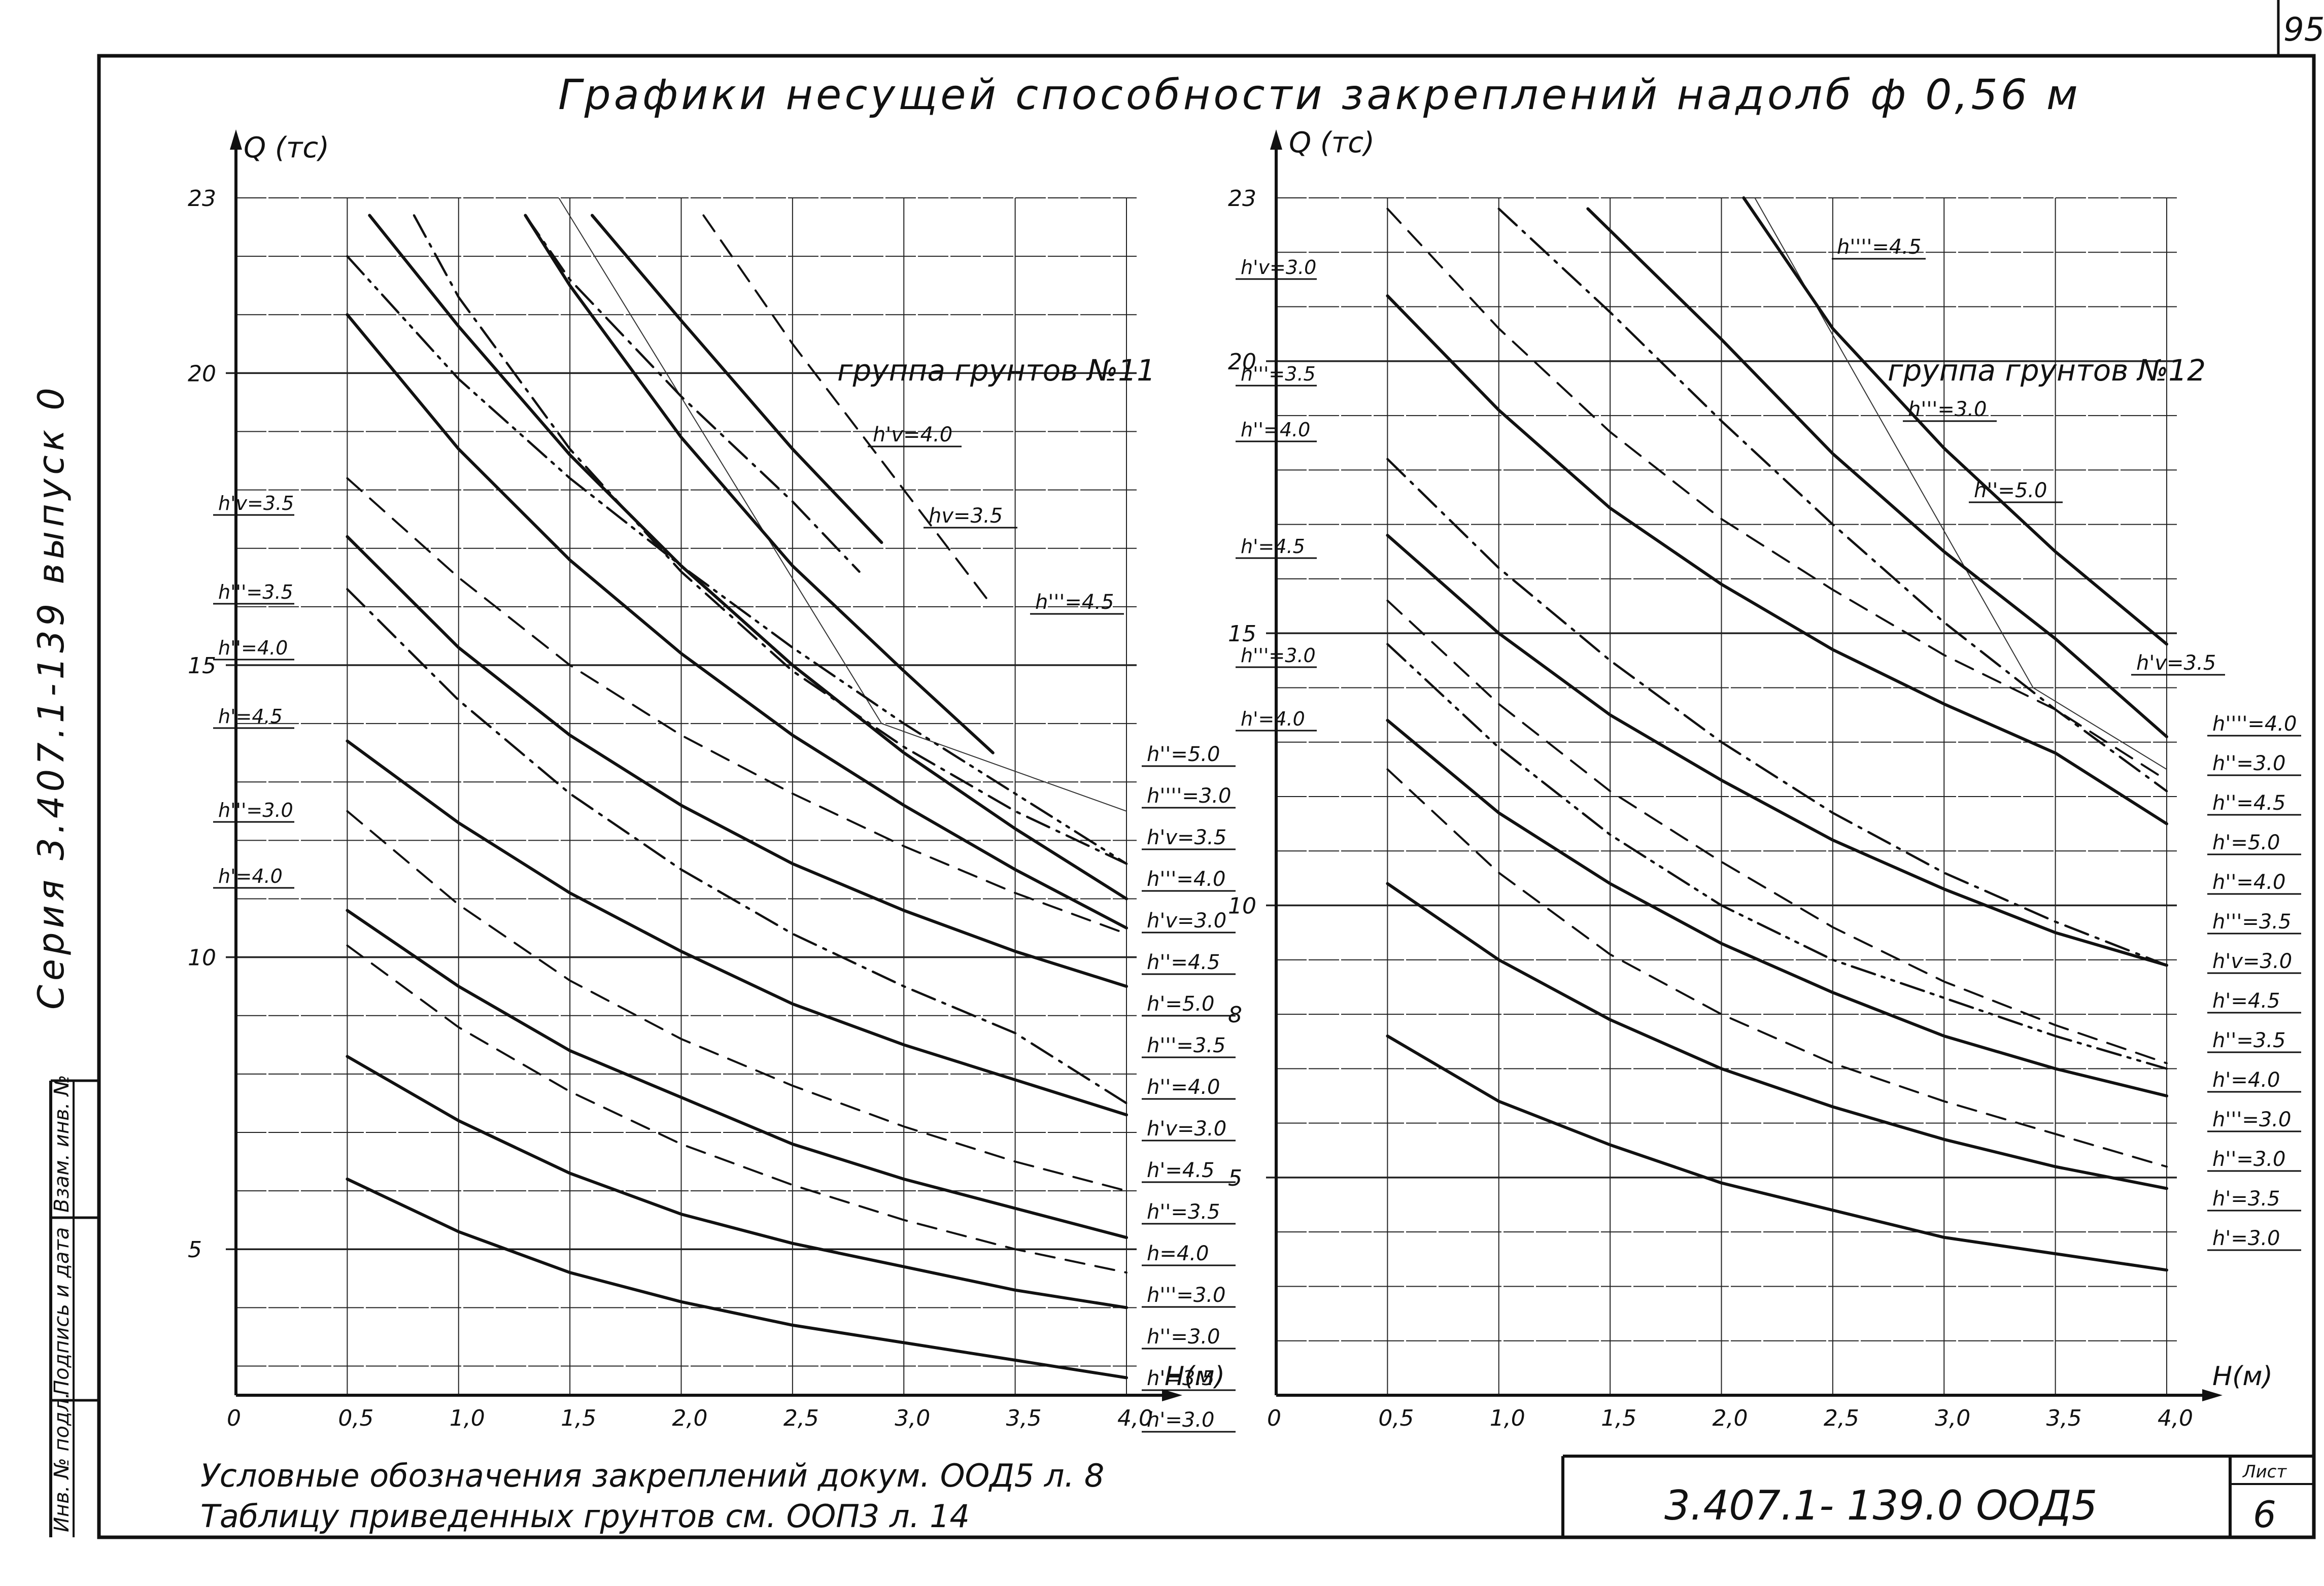  What do you see at coordinates (1074, 602) in the screenshot?
I see `curve-label: h'''=4.5` at bounding box center [1074, 602].